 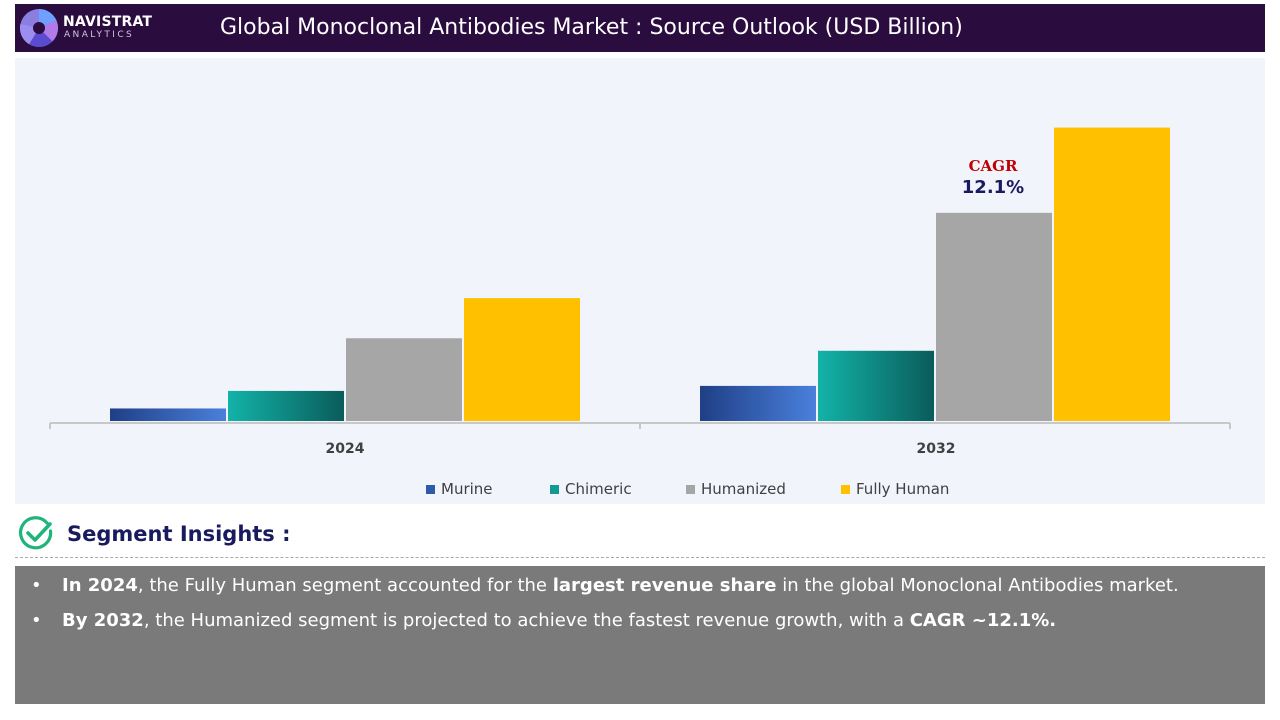 I want to click on legend-item-chimeric: Chimeric, so click(x=591, y=489).